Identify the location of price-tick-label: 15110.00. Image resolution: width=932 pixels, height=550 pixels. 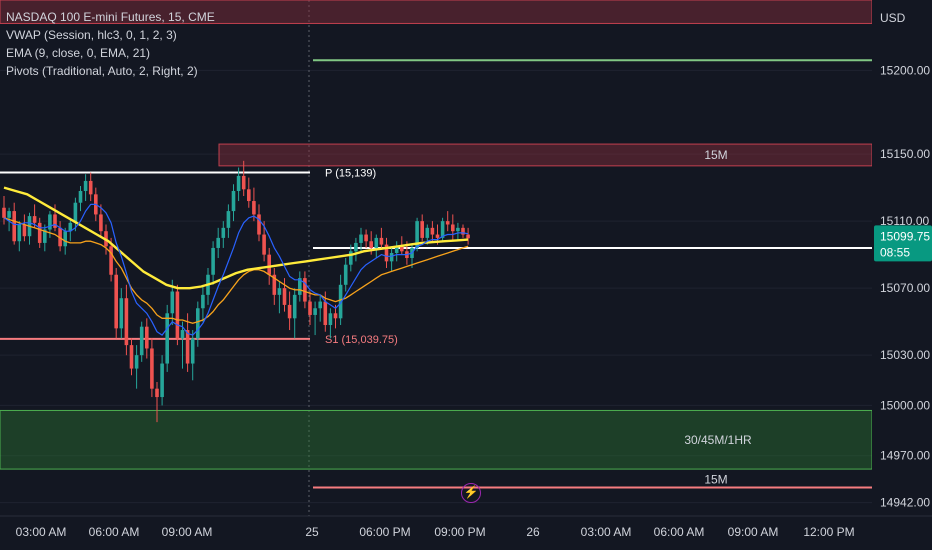
(904, 221).